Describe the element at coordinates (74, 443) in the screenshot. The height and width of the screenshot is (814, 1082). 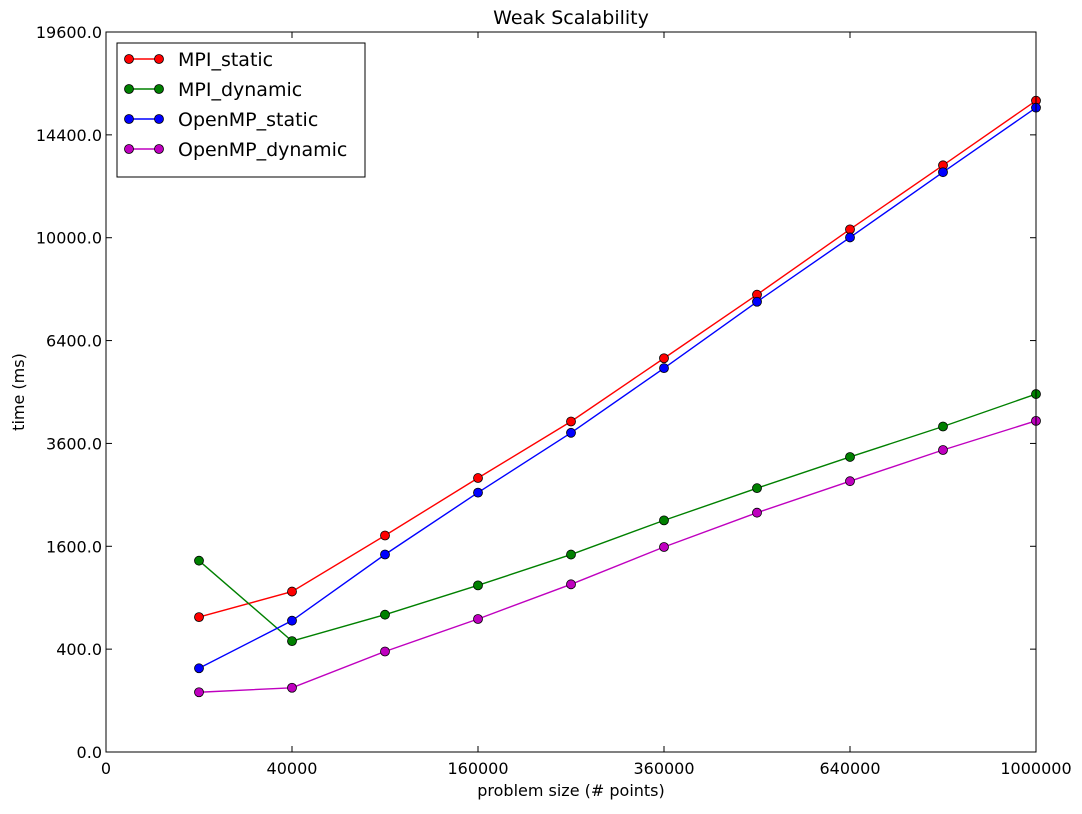
I see `y-tick-label: 3600.0` at that location.